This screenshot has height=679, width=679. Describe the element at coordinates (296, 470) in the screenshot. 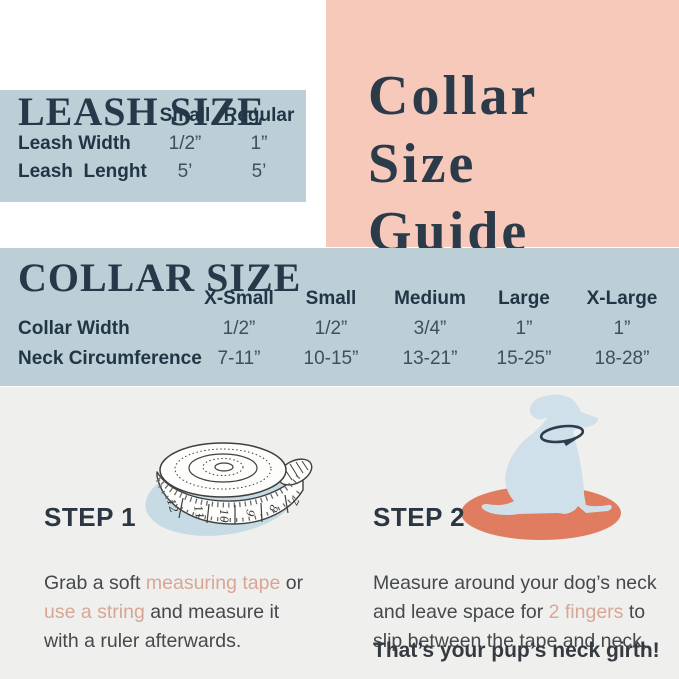

I see `tape-end-hatching` at that location.